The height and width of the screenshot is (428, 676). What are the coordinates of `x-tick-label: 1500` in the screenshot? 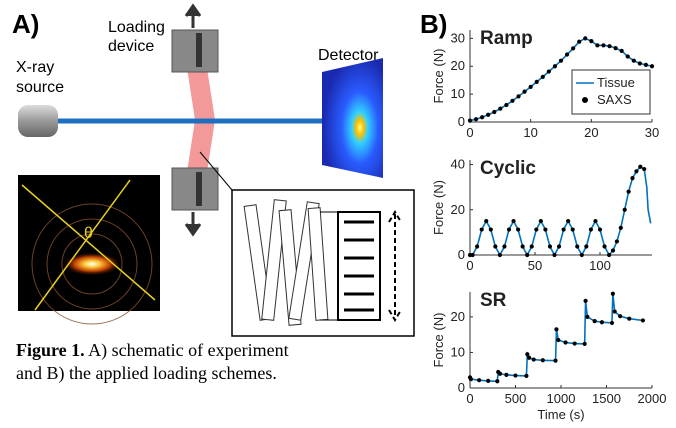 It's located at (606, 398).